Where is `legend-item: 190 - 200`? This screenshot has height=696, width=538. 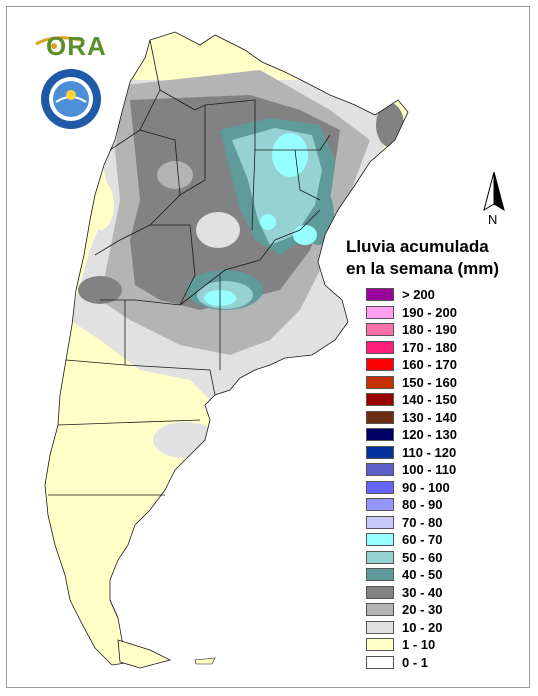 legend-item: 190 - 200 is located at coordinates (441, 312).